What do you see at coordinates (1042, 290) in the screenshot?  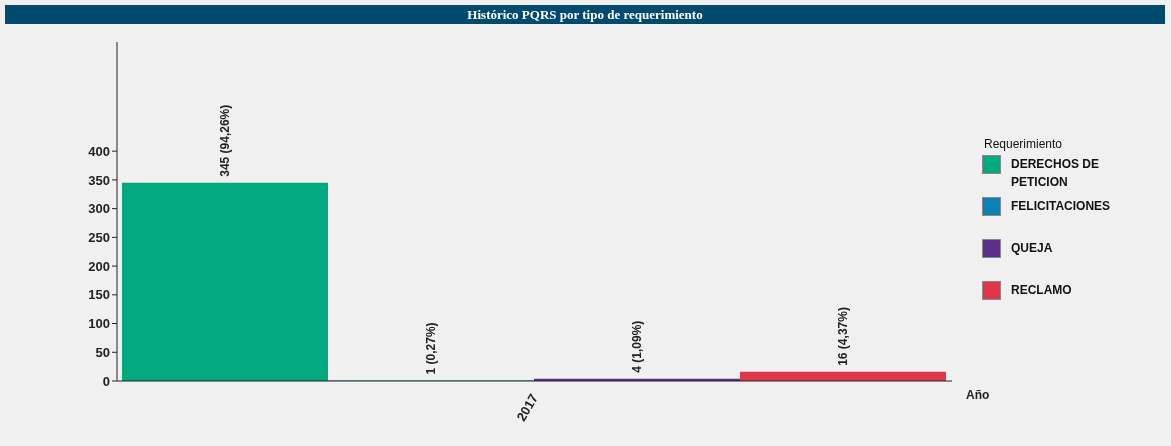 I see `legend-label: RECLAMO` at bounding box center [1042, 290].